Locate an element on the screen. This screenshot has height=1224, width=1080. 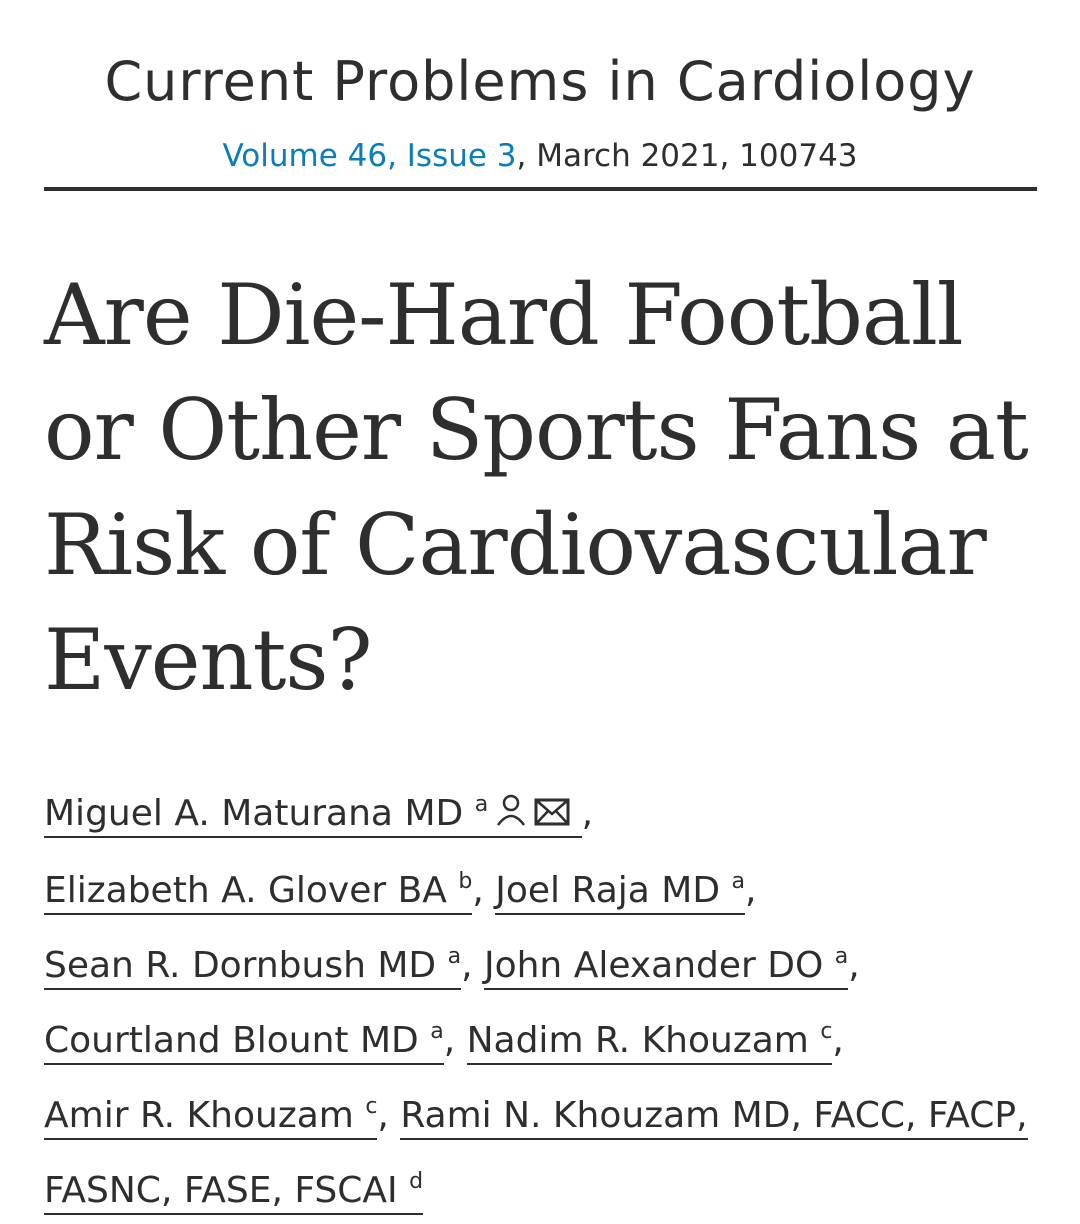
author-link: Courtland Blount MD a is located at coordinates (244, 1042).